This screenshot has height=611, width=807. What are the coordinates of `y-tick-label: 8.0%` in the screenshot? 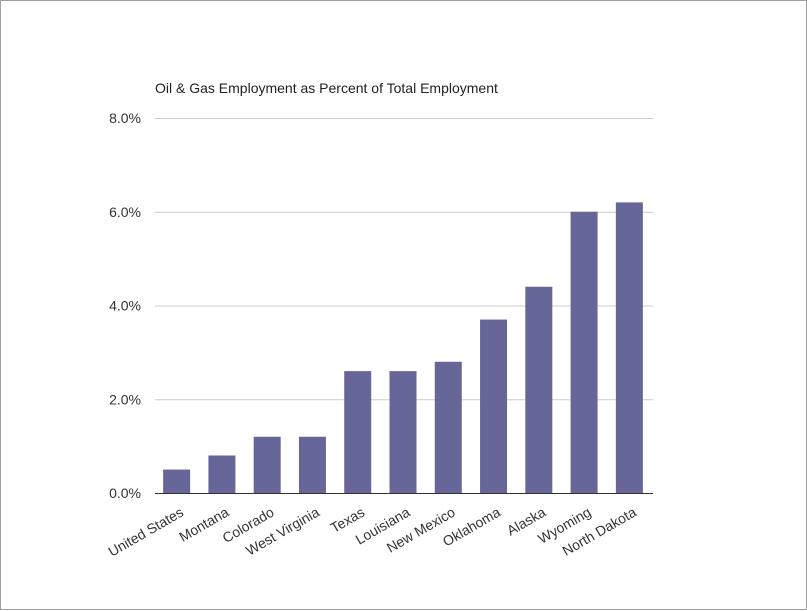 It's located at (125, 118).